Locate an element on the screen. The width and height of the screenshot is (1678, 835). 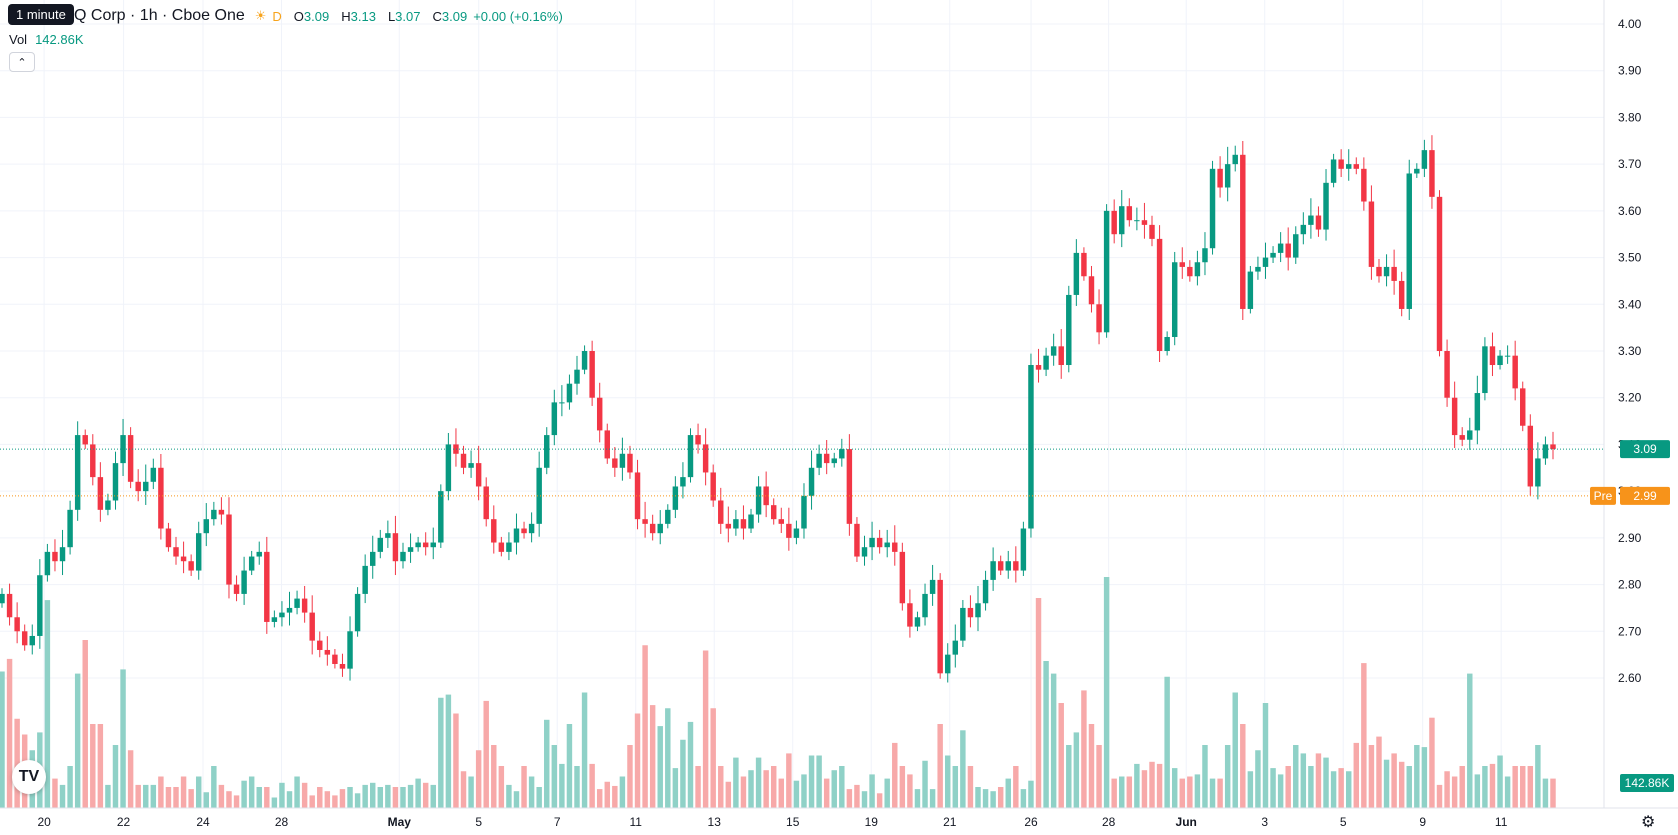
time-axis: 20 22 24 28 May 5 7 11 13 15 19 21 26 28 Jun 3 5 9 11 is located at coordinates (772, 822).